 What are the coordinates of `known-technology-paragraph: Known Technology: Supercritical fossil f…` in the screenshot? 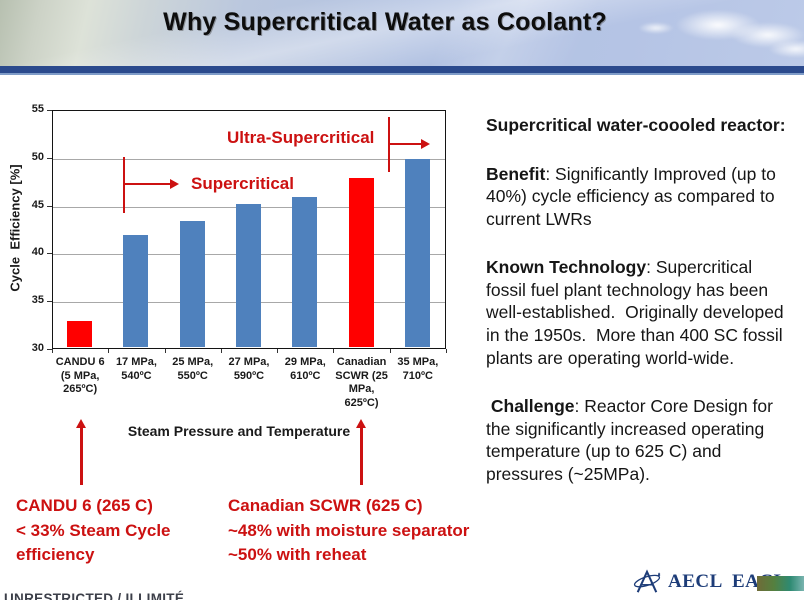 It's located at (638, 312).